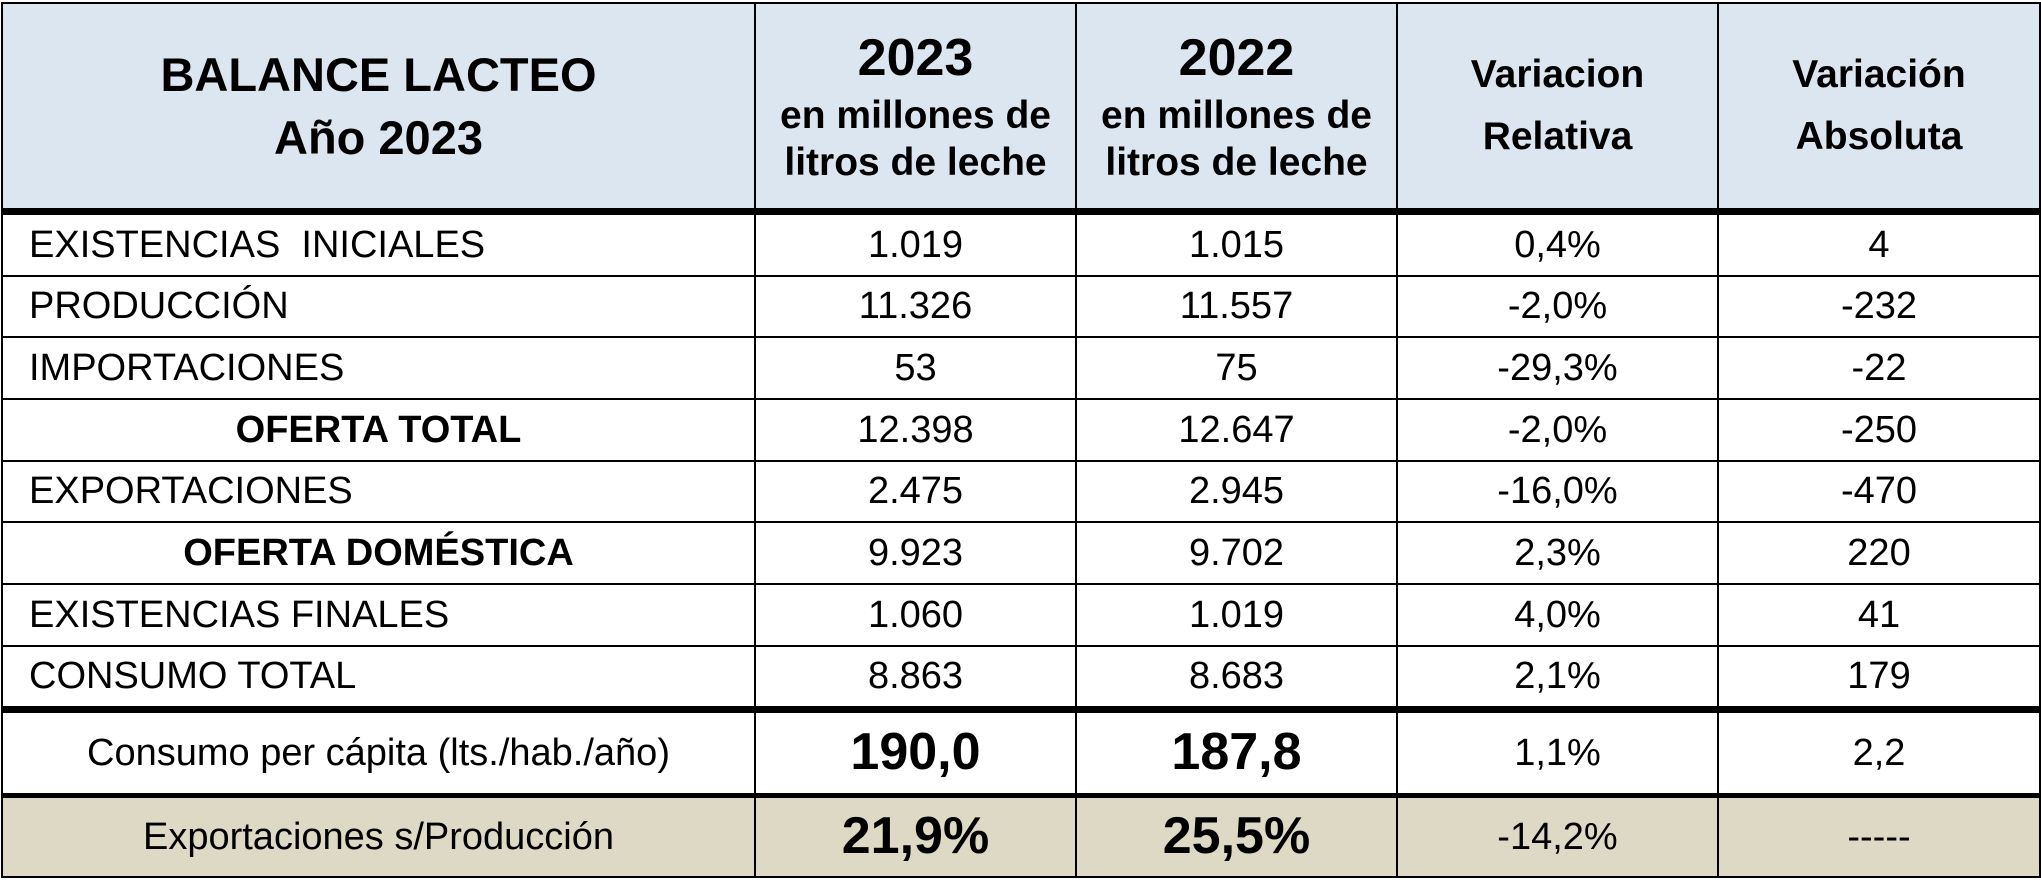  What do you see at coordinates (1879, 491) in the screenshot?
I see `variation-absolute: -470` at bounding box center [1879, 491].